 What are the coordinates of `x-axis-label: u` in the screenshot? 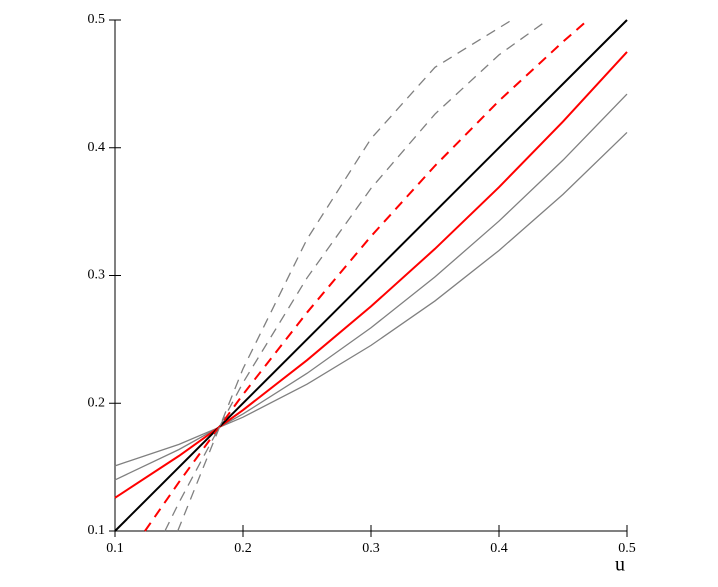 It's located at (620, 565).